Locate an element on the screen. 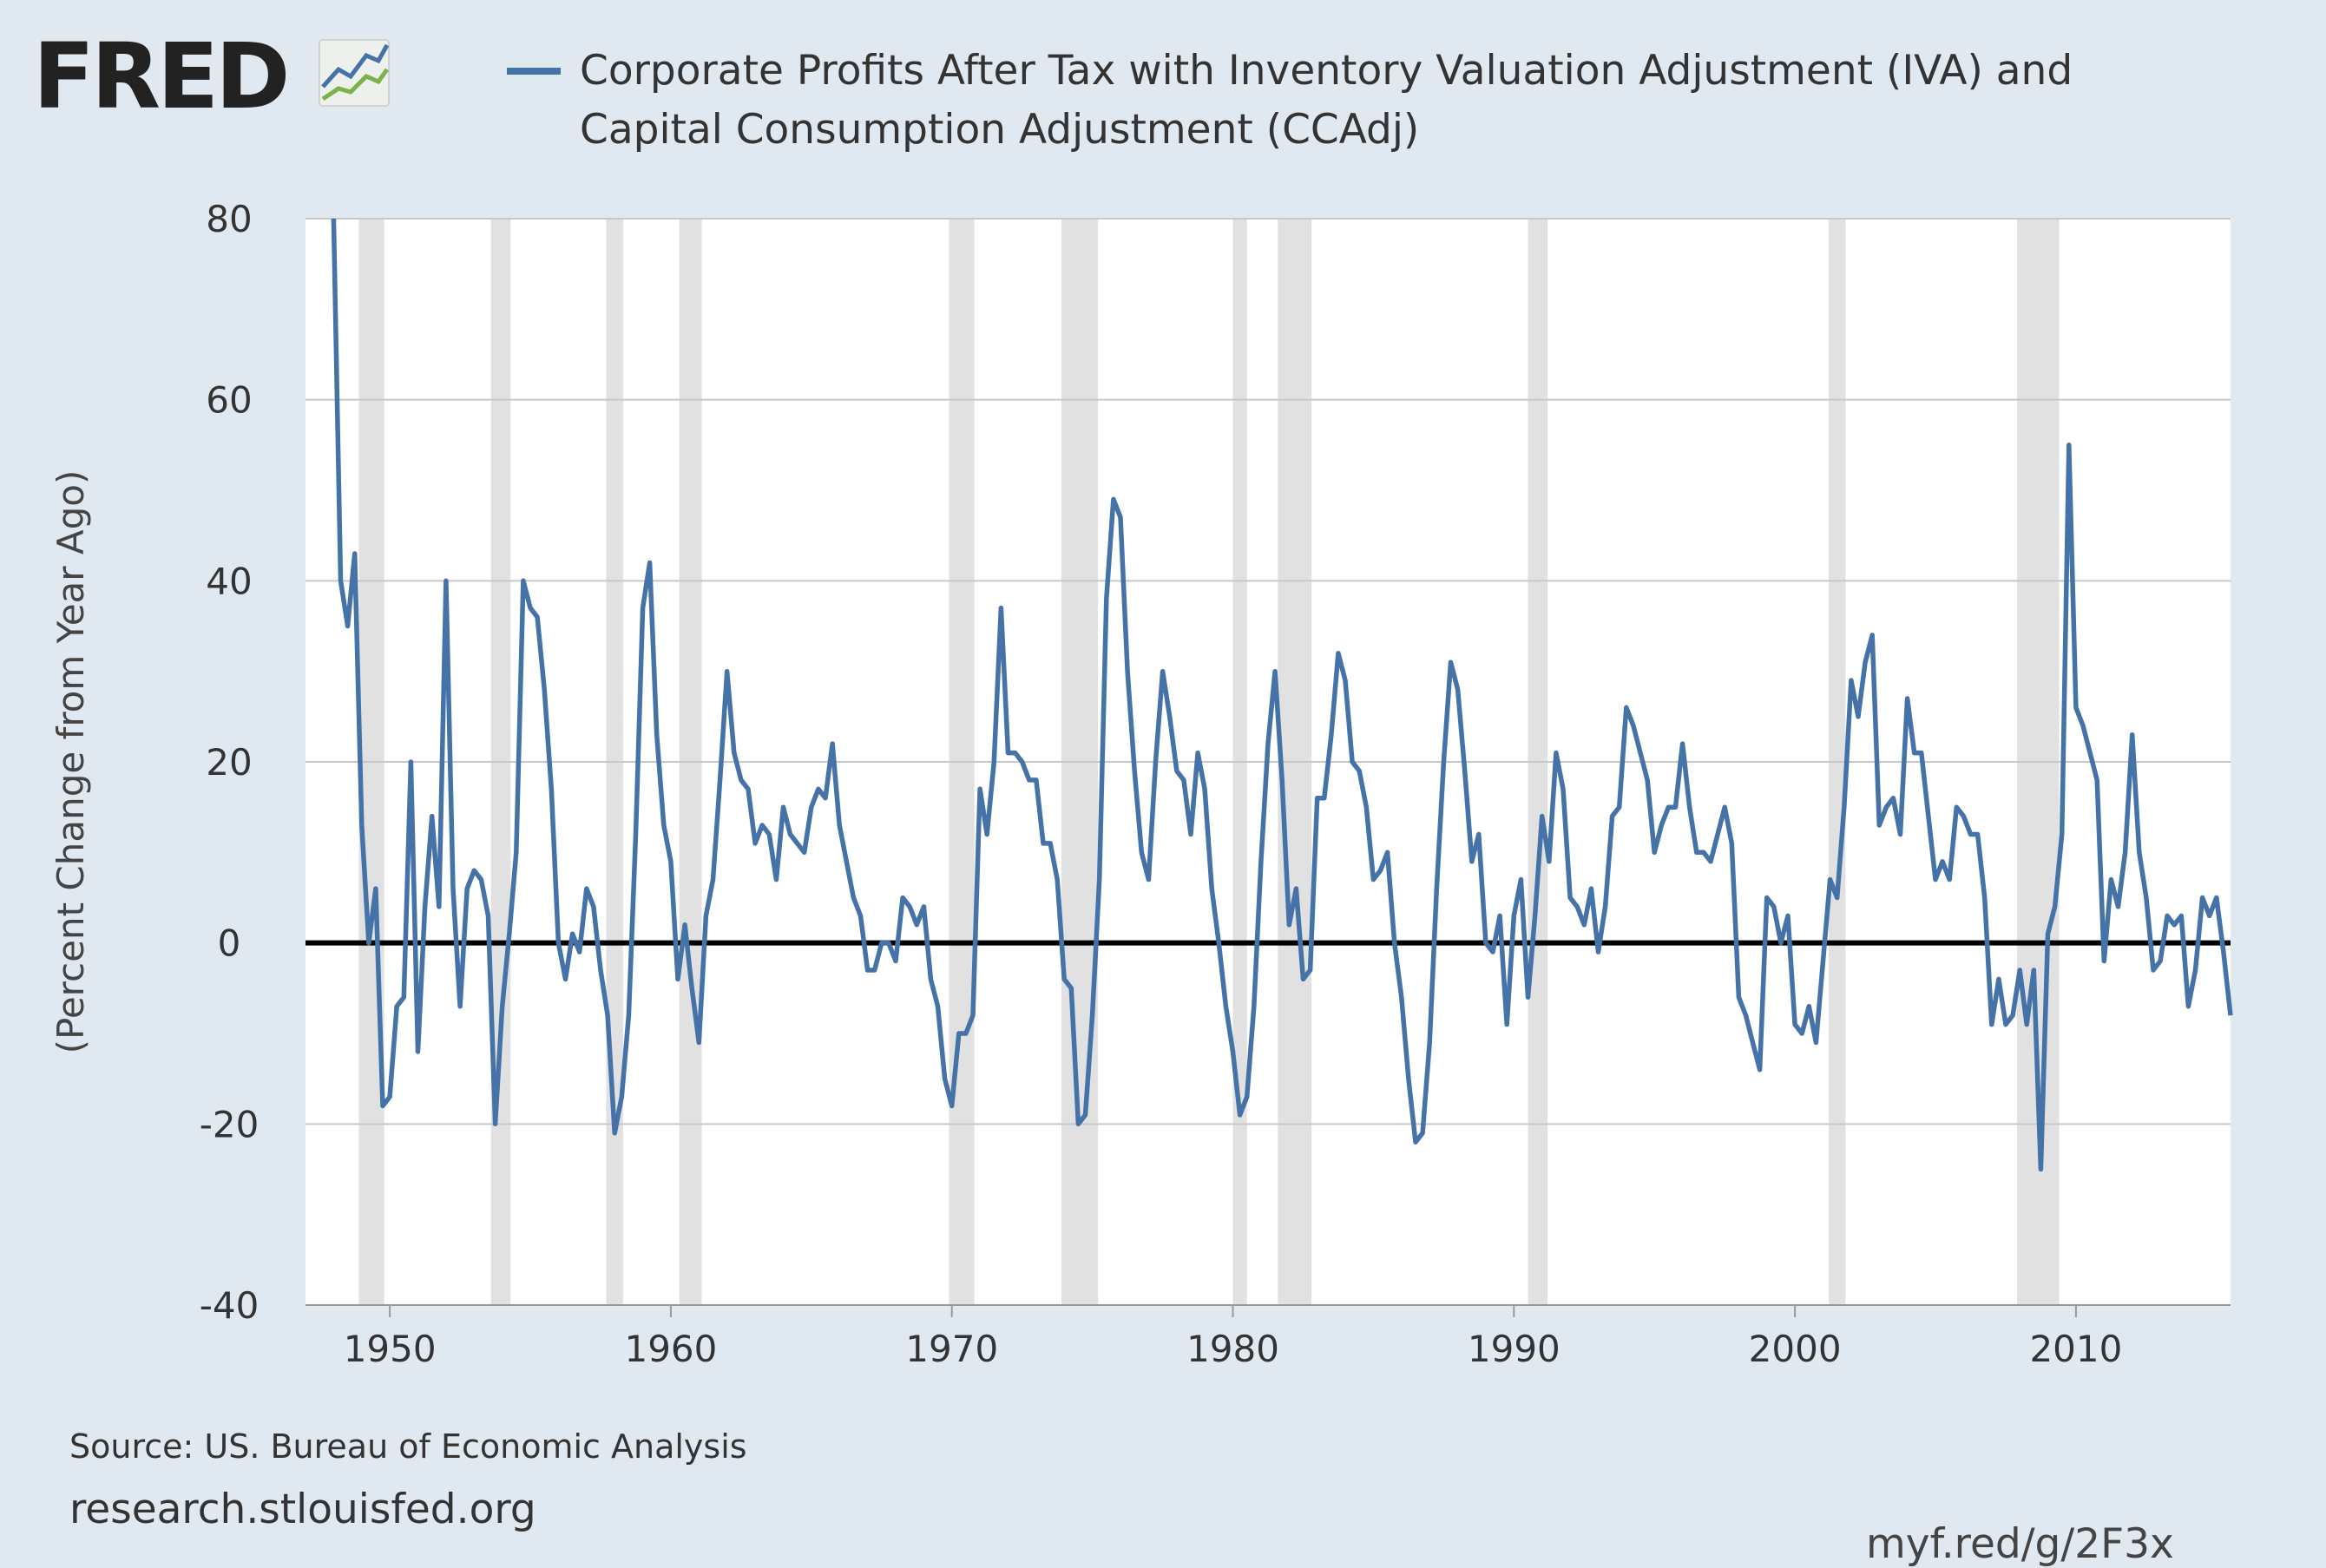 The height and width of the screenshot is (1568, 2326). site-link: research.stlouisfed.org is located at coordinates (303, 1509).